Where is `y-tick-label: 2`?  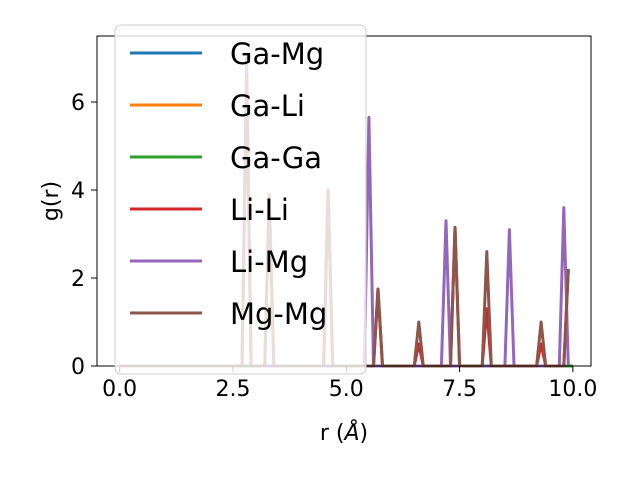
y-tick-label: 2 is located at coordinates (78, 279).